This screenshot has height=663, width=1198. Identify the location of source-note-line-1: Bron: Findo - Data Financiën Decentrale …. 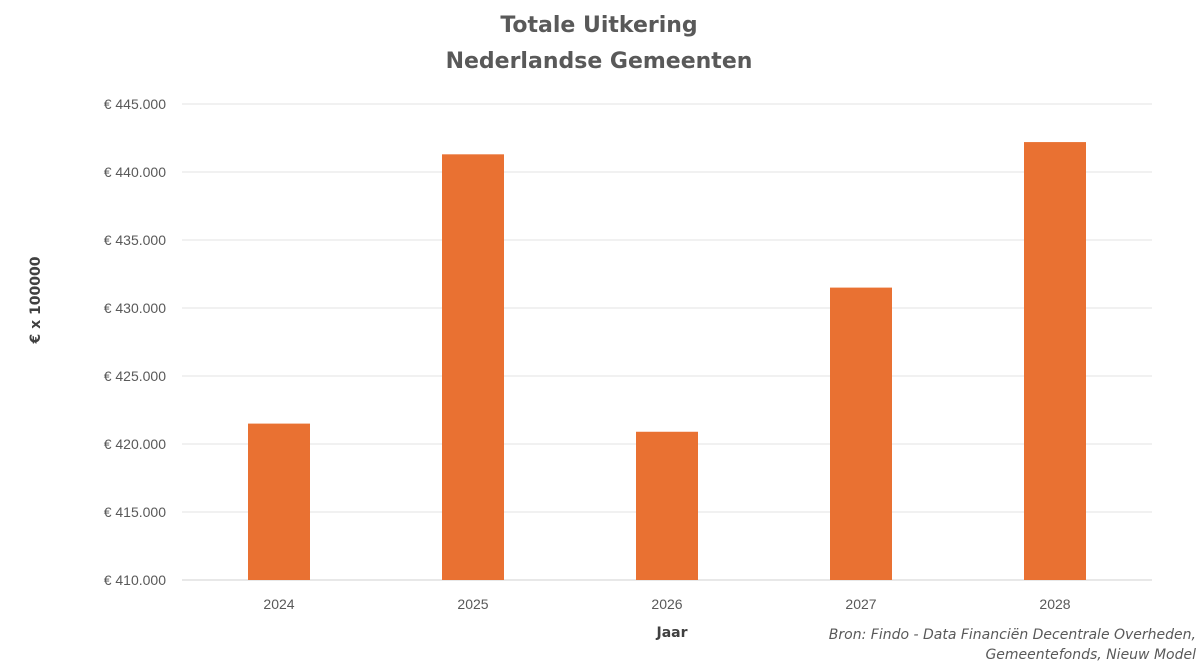
(1012, 635).